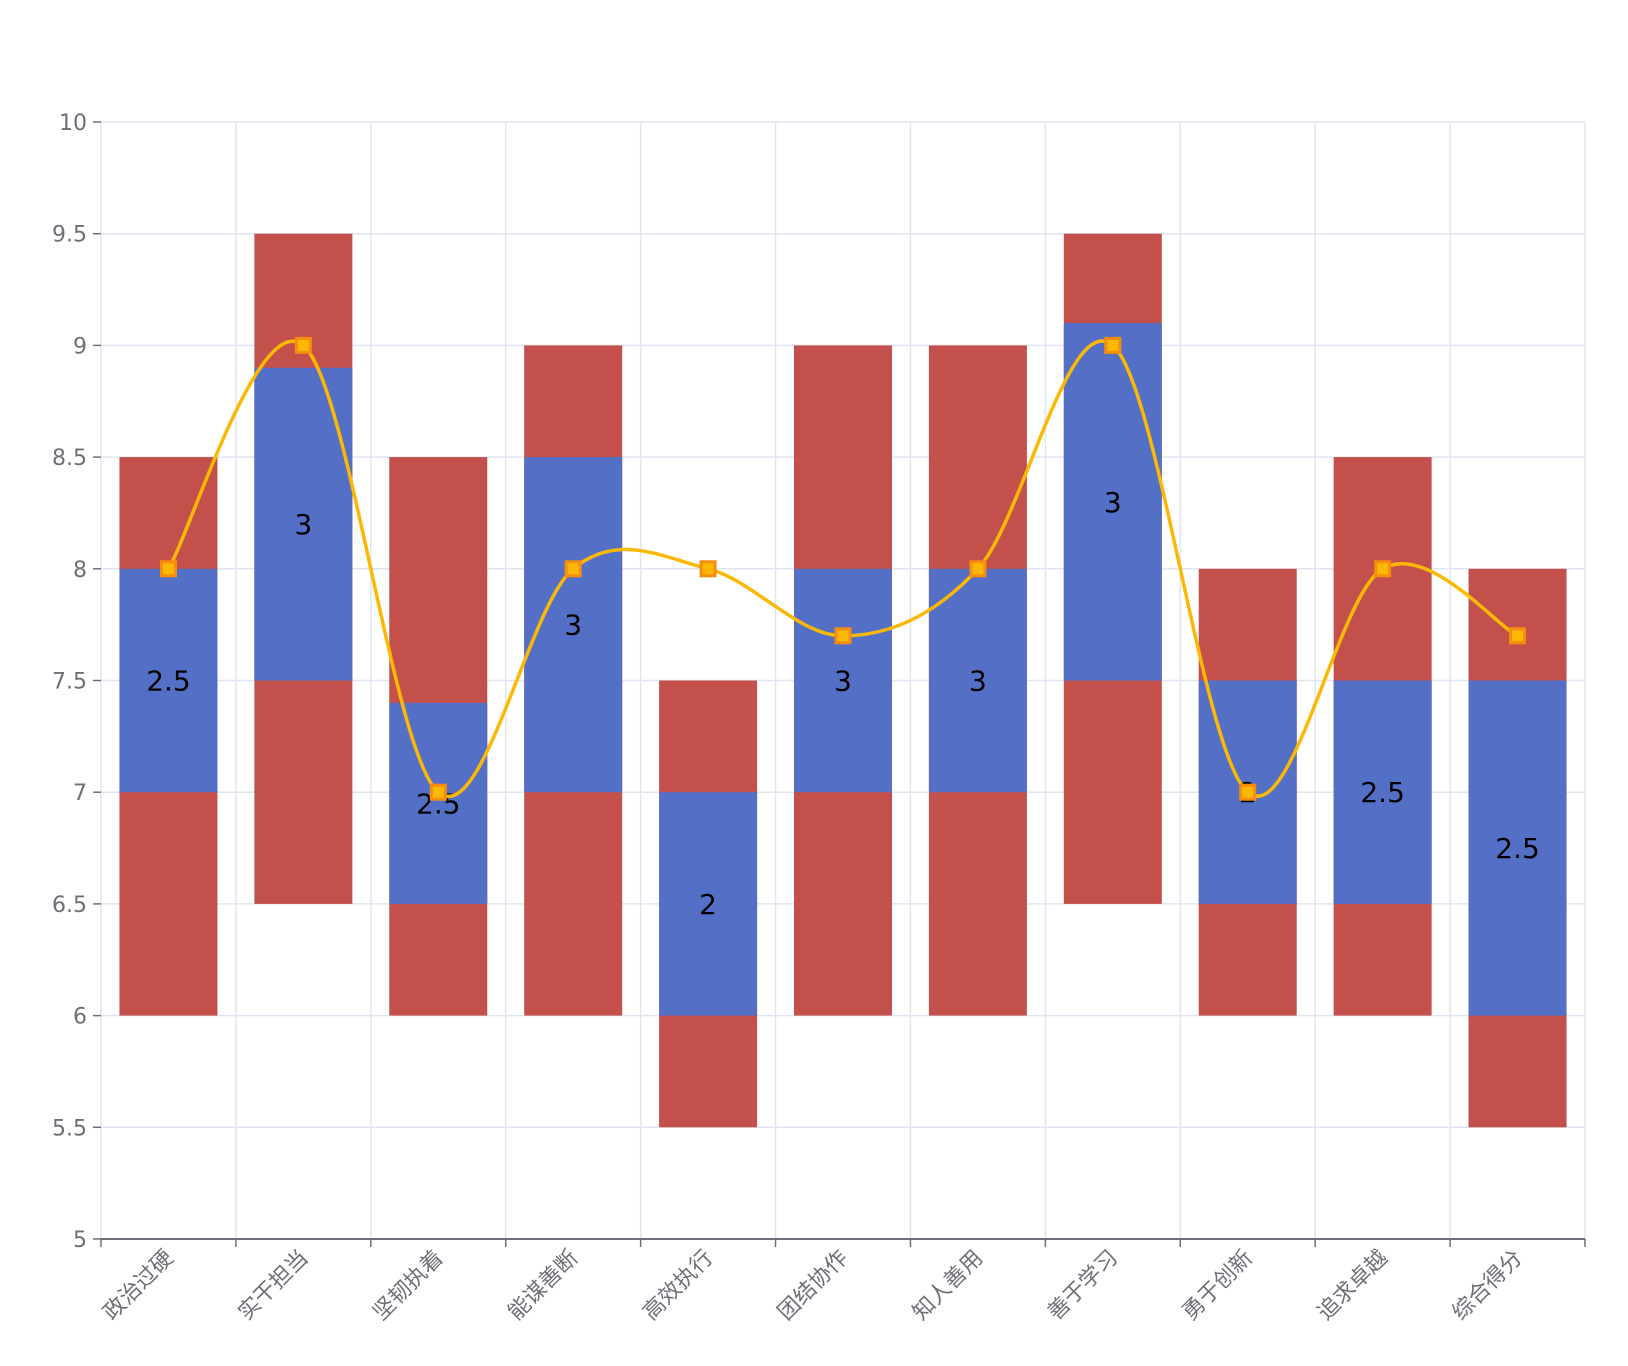  What do you see at coordinates (69, 905) in the screenshot?
I see `y-tick-label: 6.5` at bounding box center [69, 905].